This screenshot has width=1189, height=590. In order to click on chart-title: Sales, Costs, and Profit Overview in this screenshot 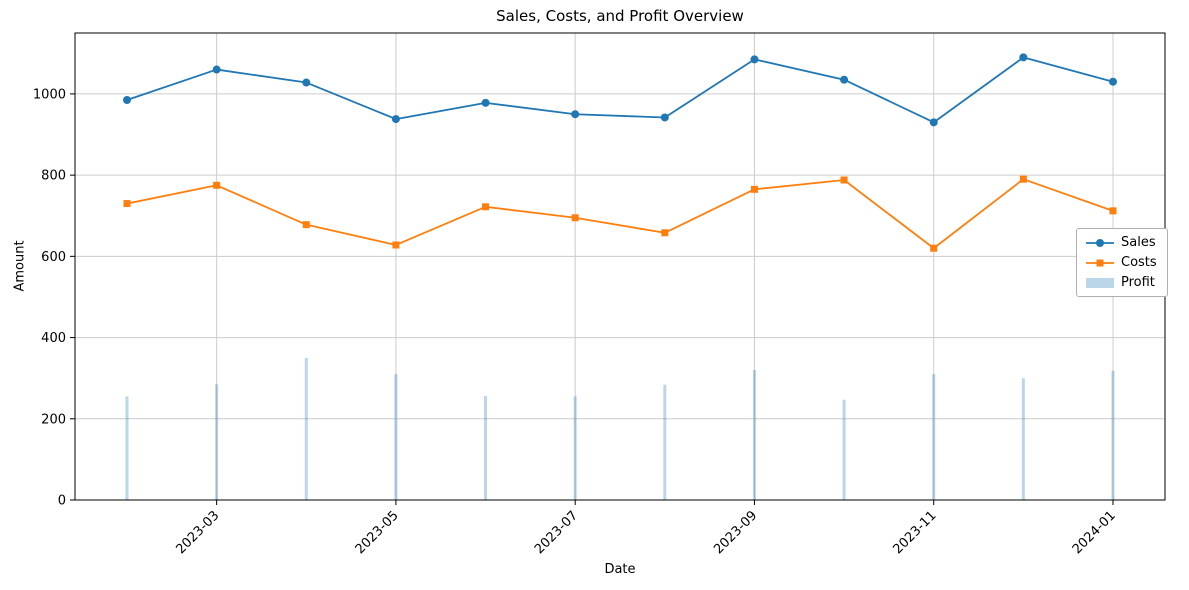, I will do `click(620, 16)`.